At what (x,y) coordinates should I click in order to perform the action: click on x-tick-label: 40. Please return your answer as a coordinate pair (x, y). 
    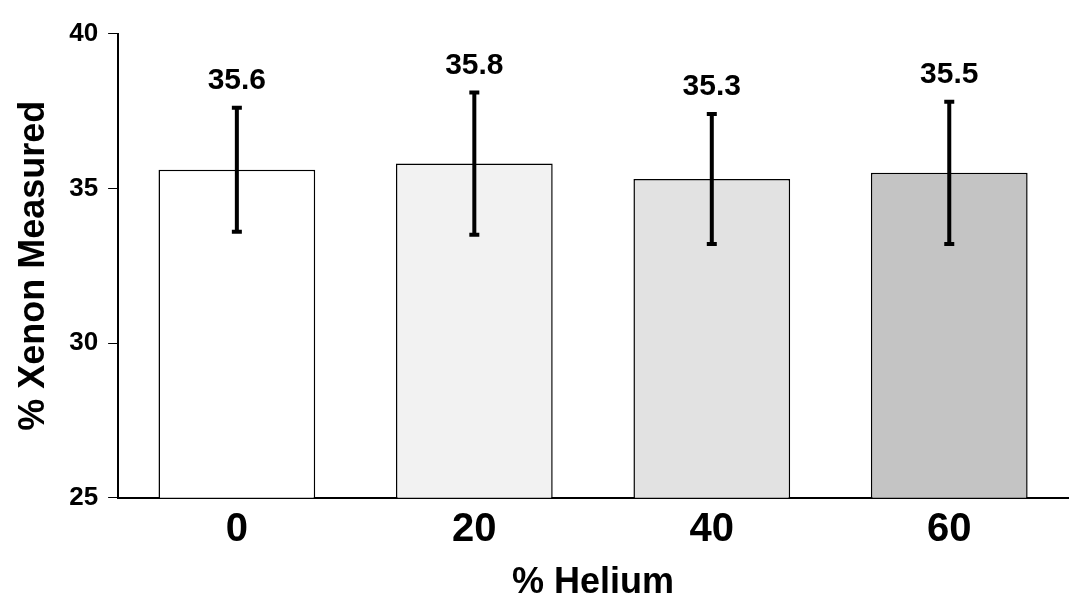
    Looking at the image, I should click on (712, 526).